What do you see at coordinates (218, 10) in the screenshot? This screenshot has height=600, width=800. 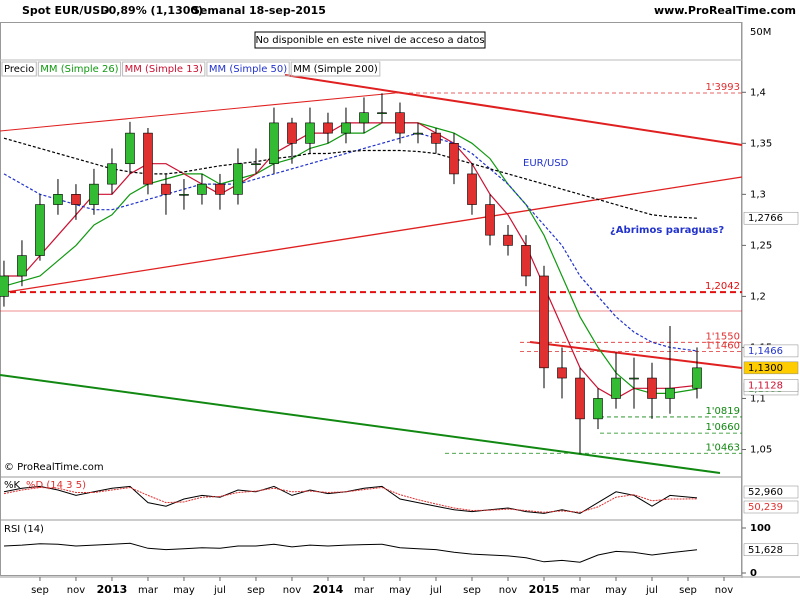 I see `header-period: Semanal` at bounding box center [218, 10].